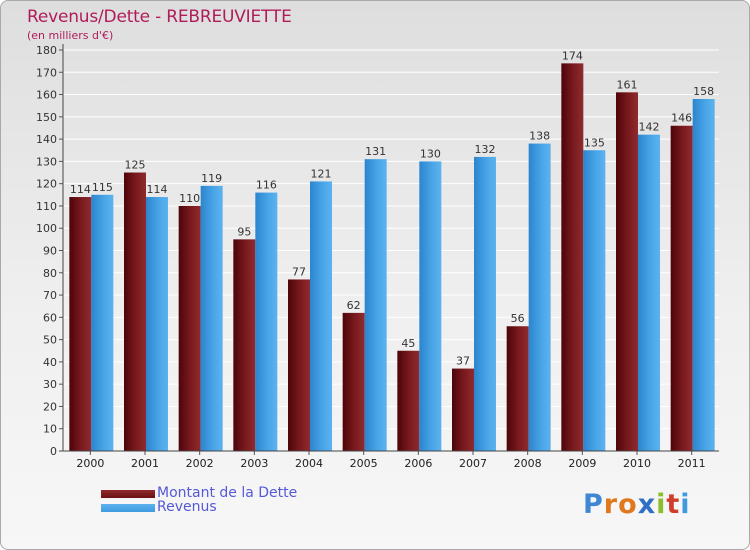 The image size is (750, 550). I want to click on data-label: 37, so click(463, 361).